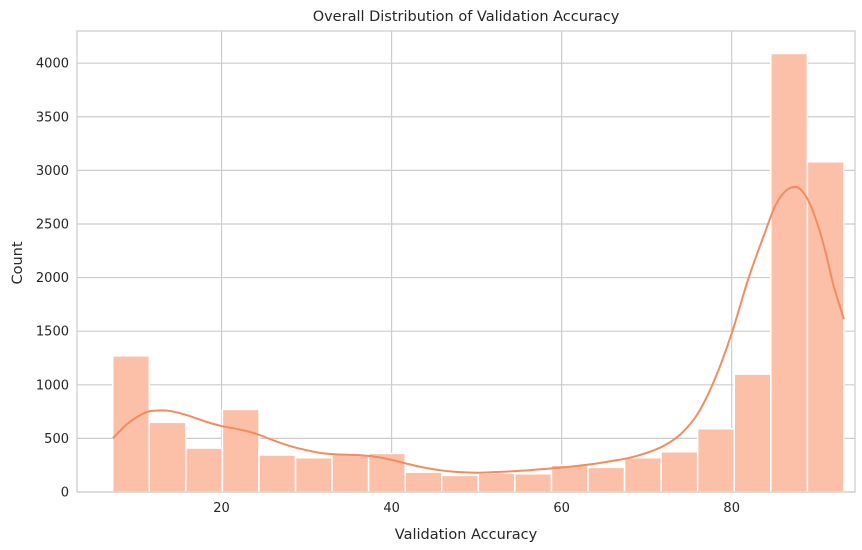 The height and width of the screenshot is (550, 862). I want to click on y-tick-label: 3500, so click(52, 117).